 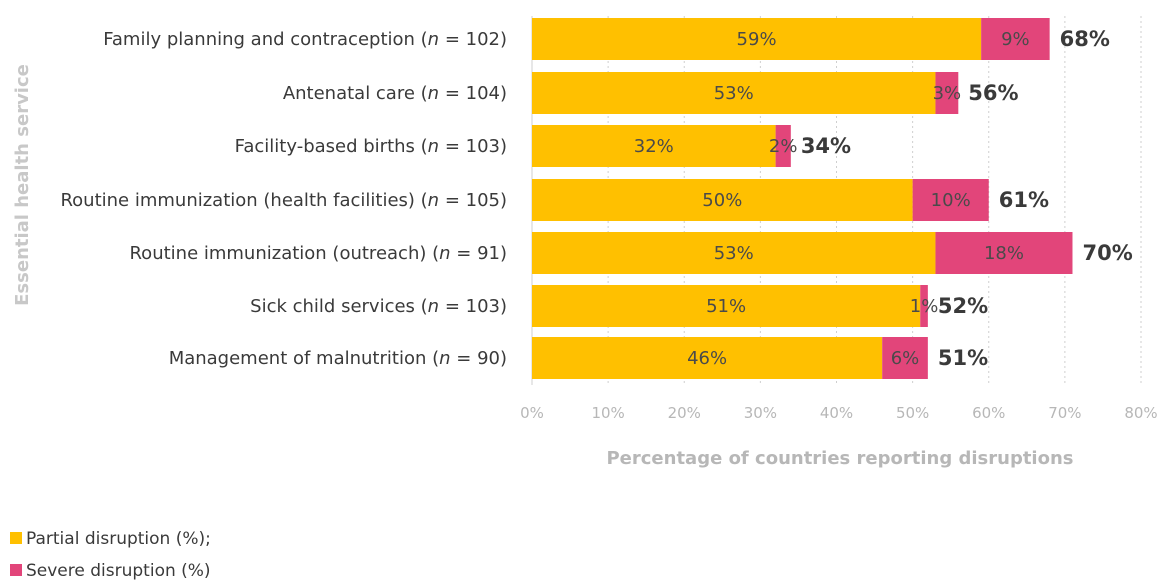 I want to click on category-label: Management of malnutrition (n = 90), so click(x=338, y=358).